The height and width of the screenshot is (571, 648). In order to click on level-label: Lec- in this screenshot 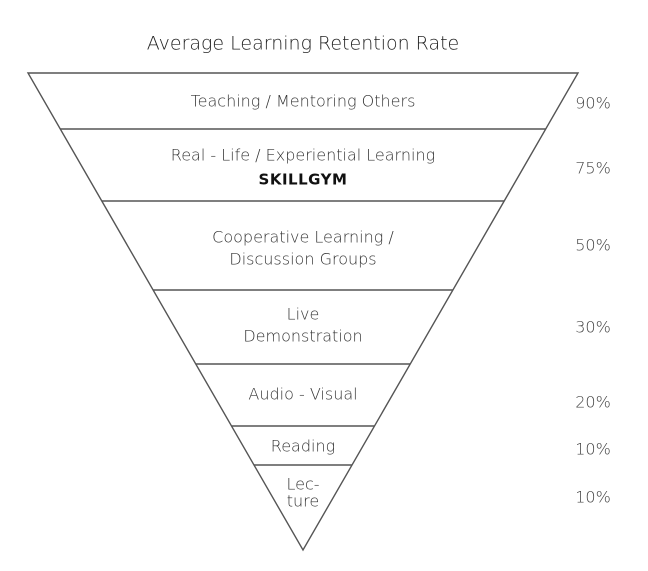, I will do `click(302, 484)`.